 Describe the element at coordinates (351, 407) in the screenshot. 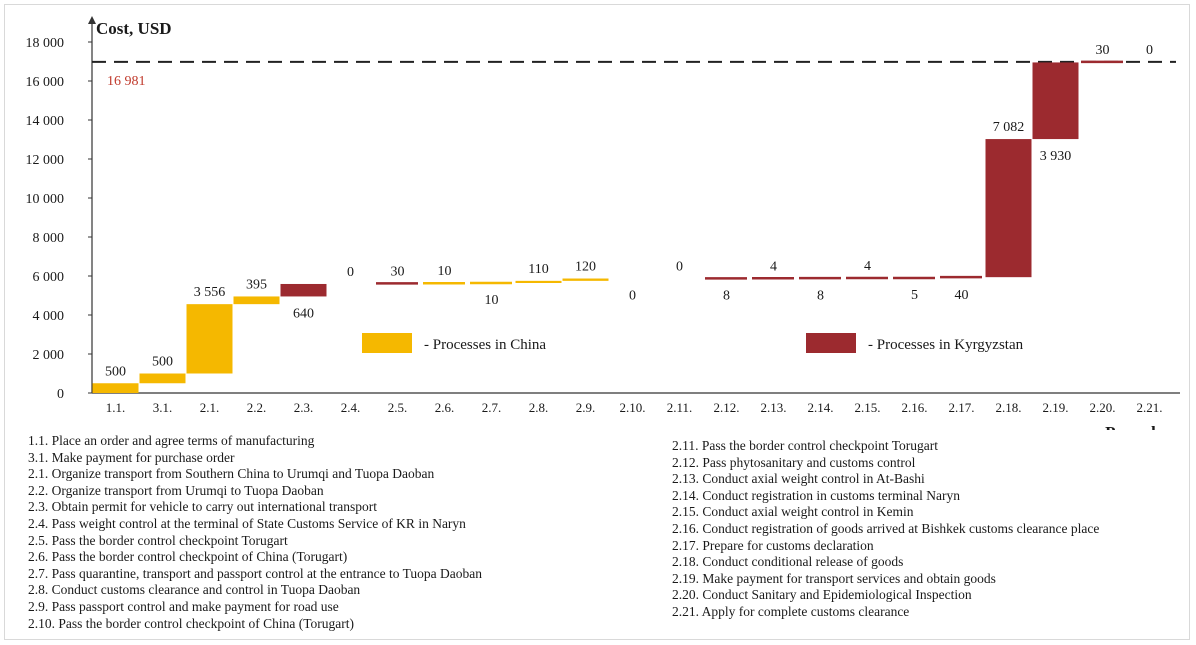

I see `x-tick-label: 2.4.` at that location.